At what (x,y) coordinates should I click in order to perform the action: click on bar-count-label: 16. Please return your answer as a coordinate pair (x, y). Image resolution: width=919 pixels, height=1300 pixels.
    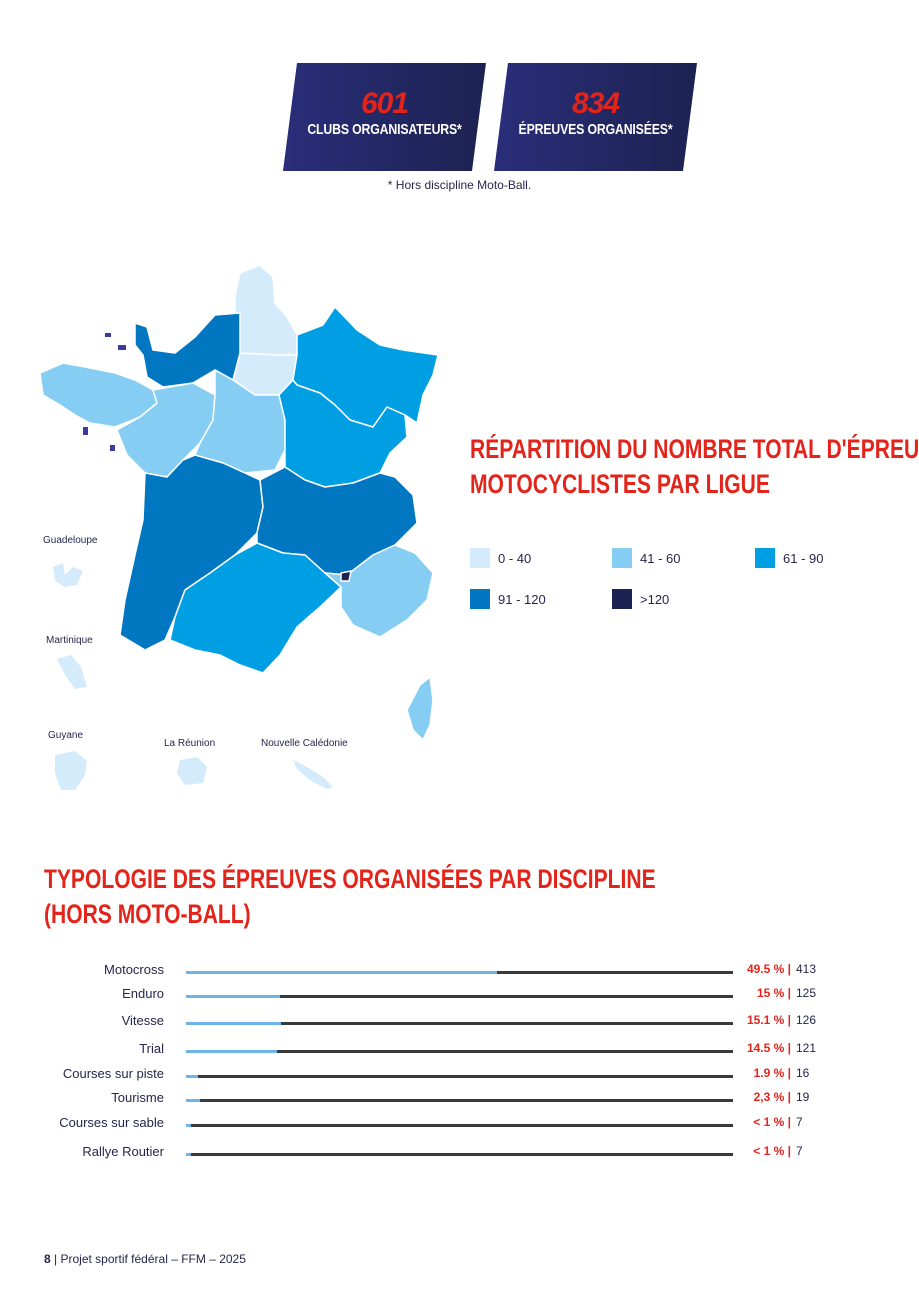
    Looking at the image, I should click on (803, 1073).